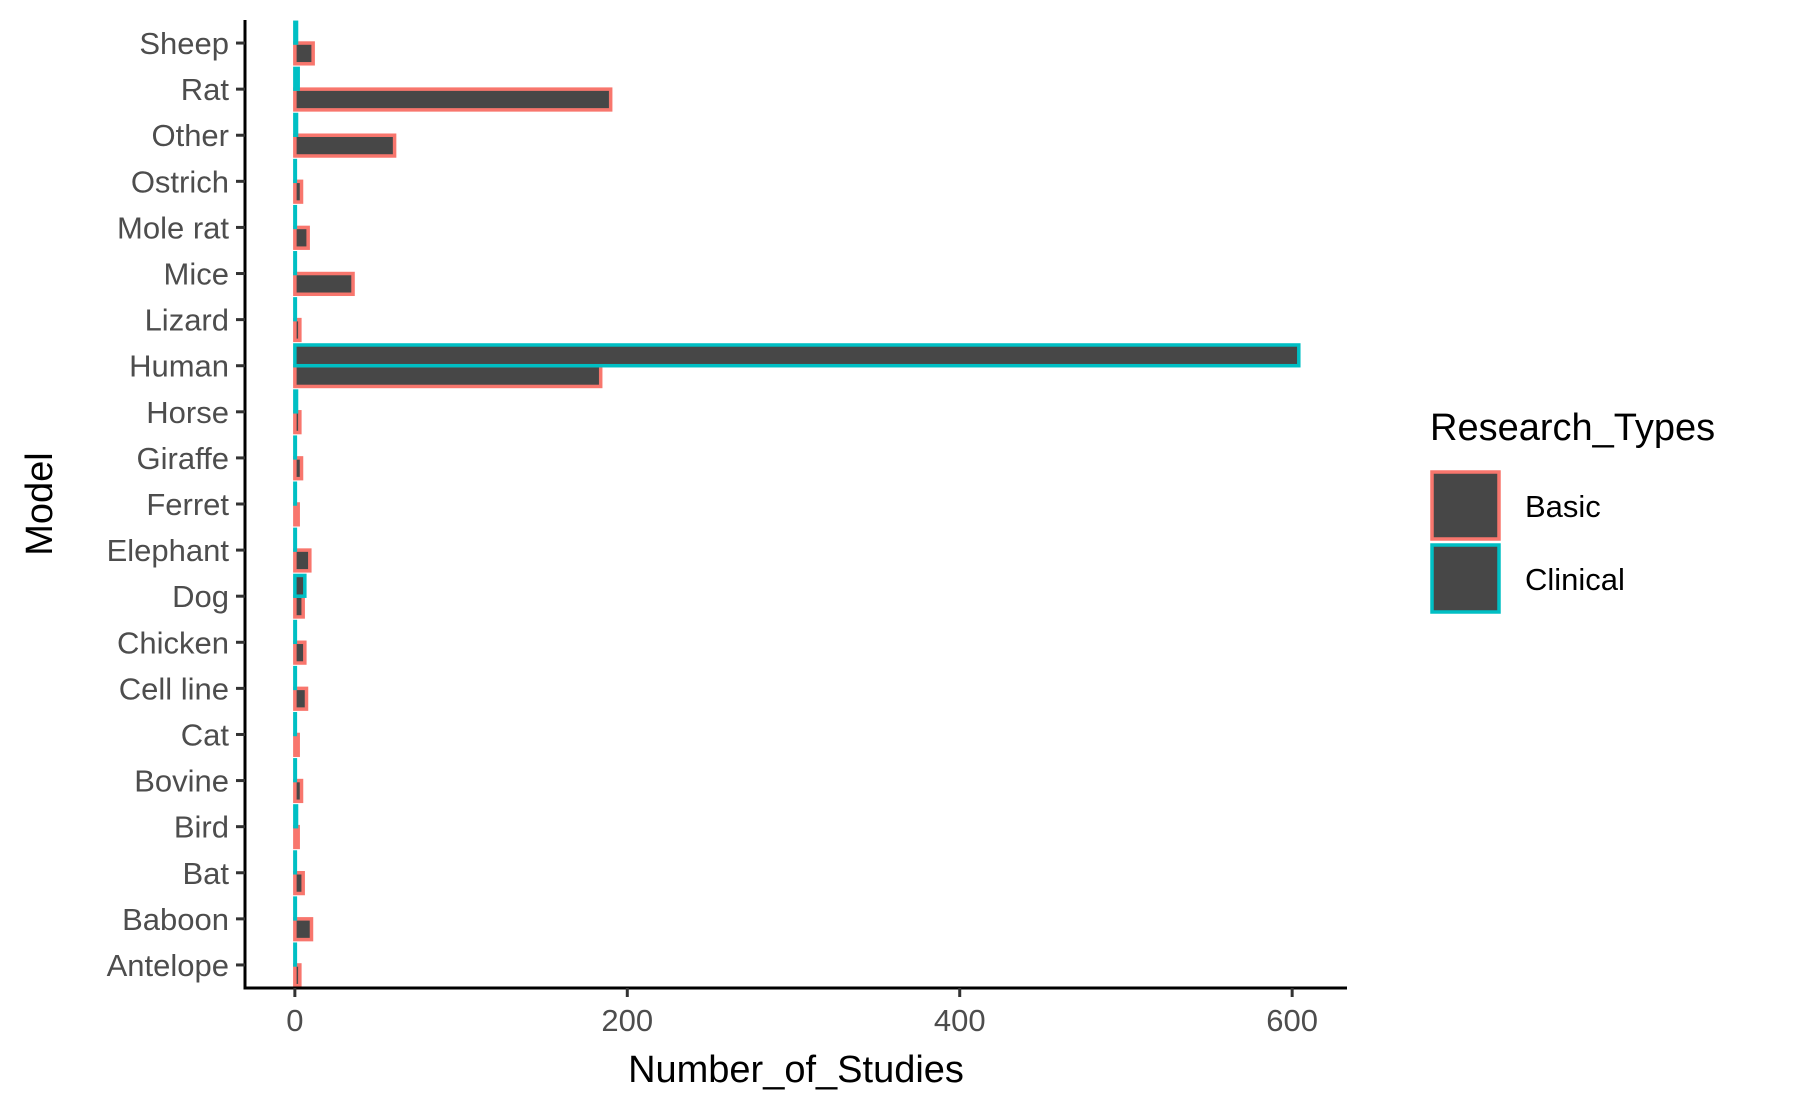  Describe the element at coordinates (187, 320) in the screenshot. I see `y-tick-label: Lizard` at that location.